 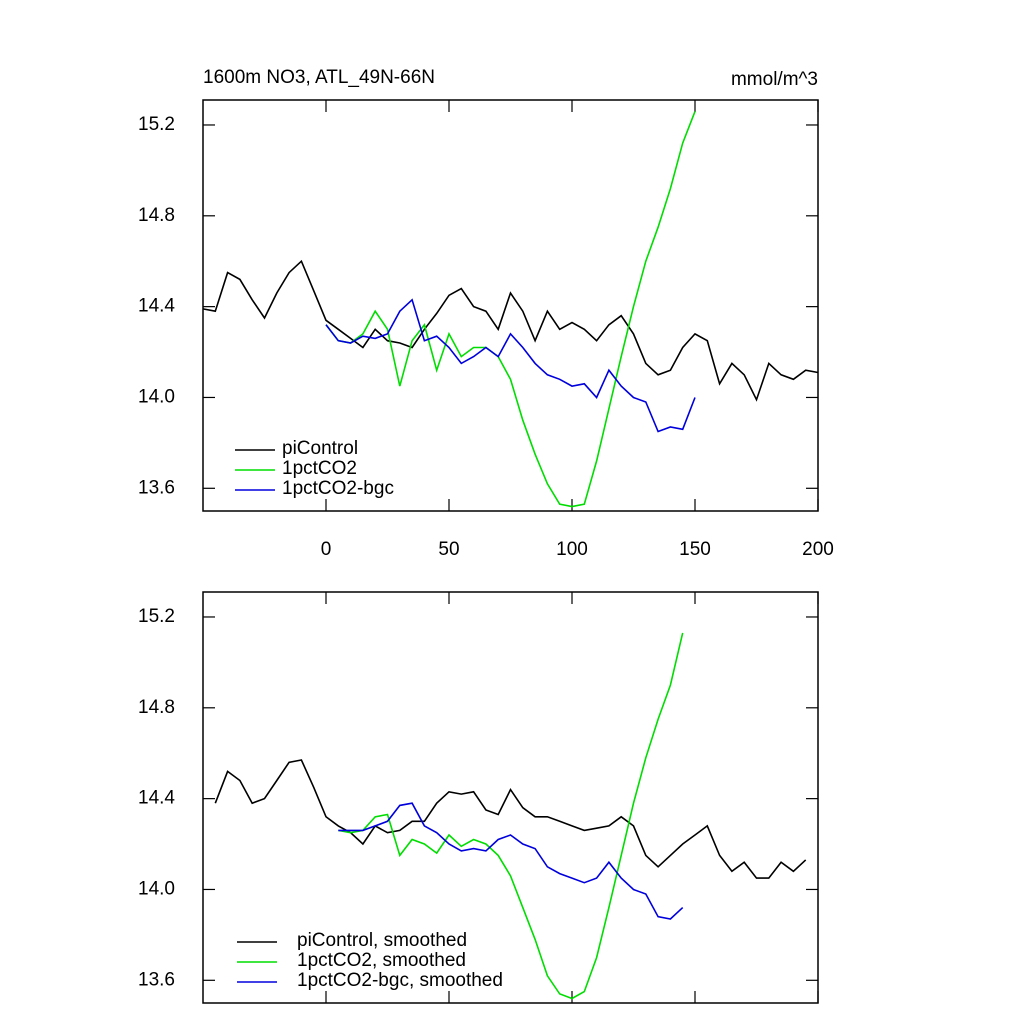 What do you see at coordinates (572, 549) in the screenshot?
I see `x-tick-label: 100` at bounding box center [572, 549].